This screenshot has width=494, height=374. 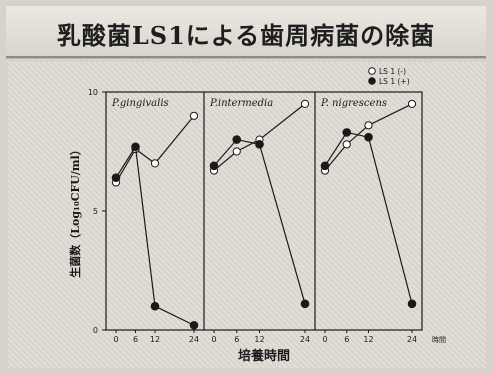 What do you see at coordinates (75, 210) in the screenshot?
I see `y-axis-label: 生菌数（Log₁₀CFU/ml）` at bounding box center [75, 210].